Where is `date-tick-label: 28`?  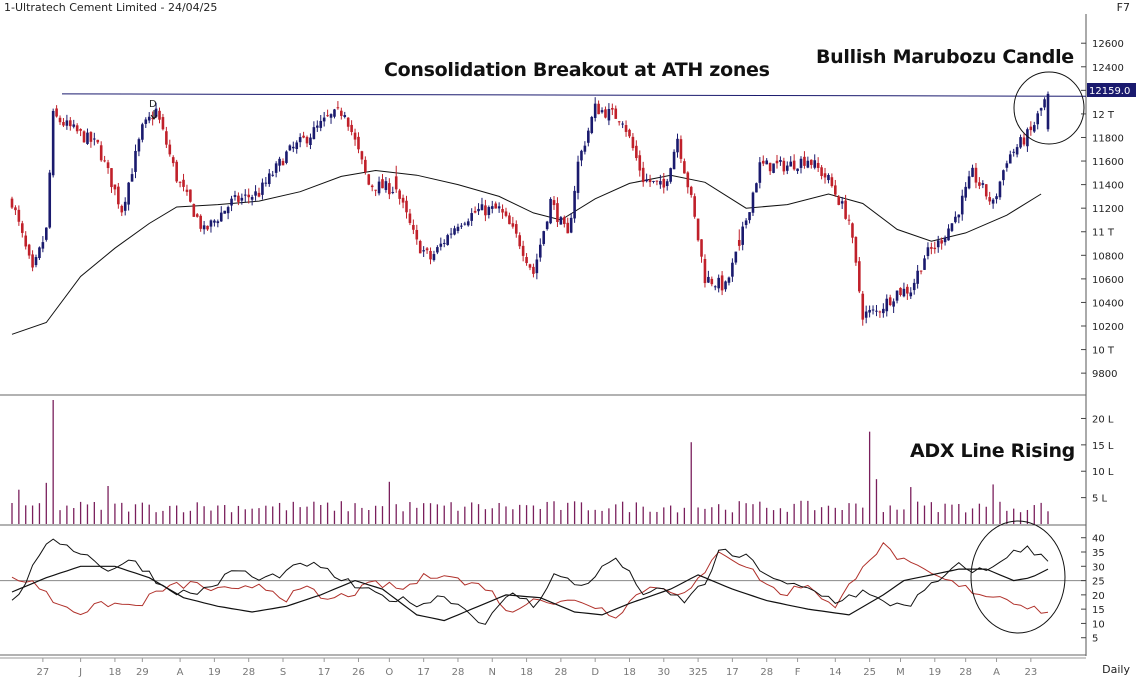
date-tick-label: 28 is located at coordinates (248, 672).